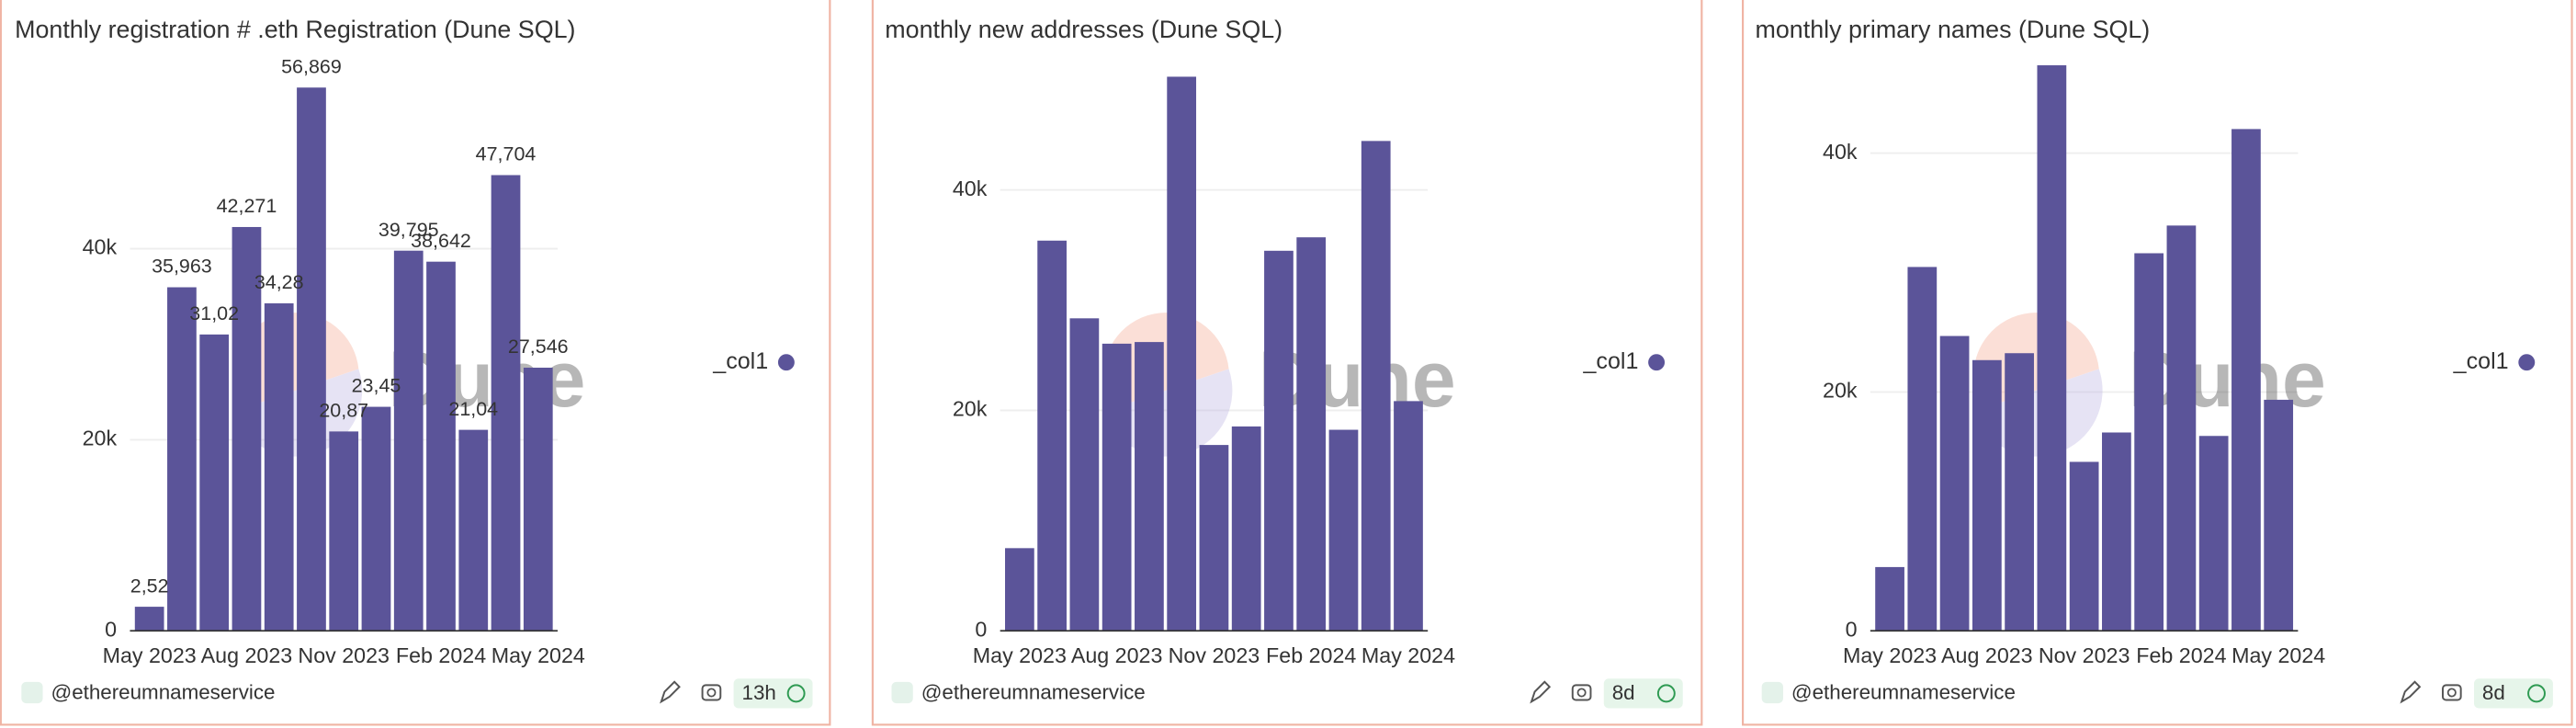 Image resolution: width=2576 pixels, height=728 pixels. Describe the element at coordinates (279, 282) in the screenshot. I see `data-label: 34,28` at that location.